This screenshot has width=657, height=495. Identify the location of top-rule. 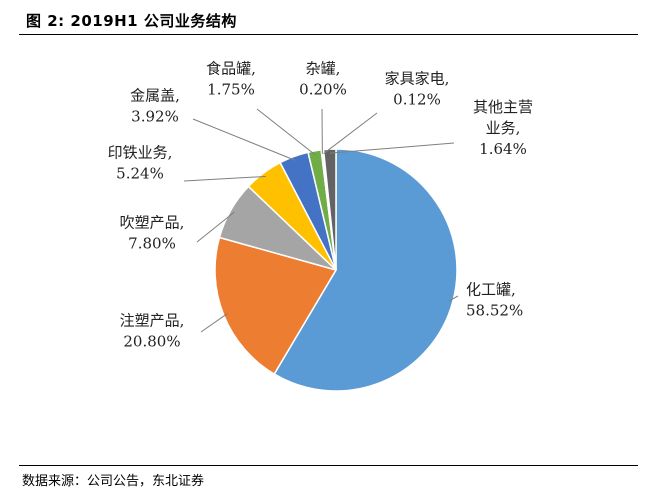
(328, 34).